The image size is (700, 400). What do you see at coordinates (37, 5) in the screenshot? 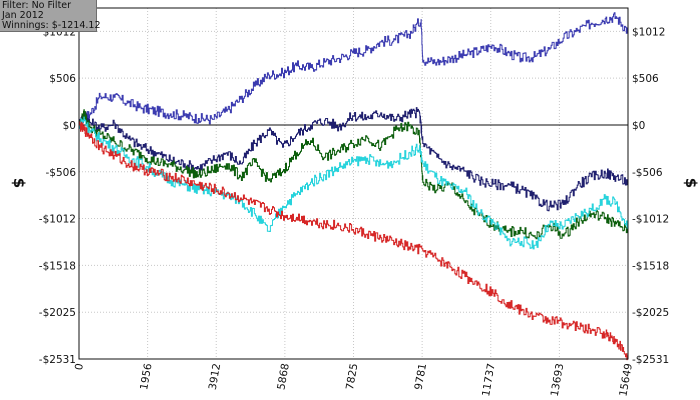
I see `filter-label: Filter: No Filter` at bounding box center [37, 5].